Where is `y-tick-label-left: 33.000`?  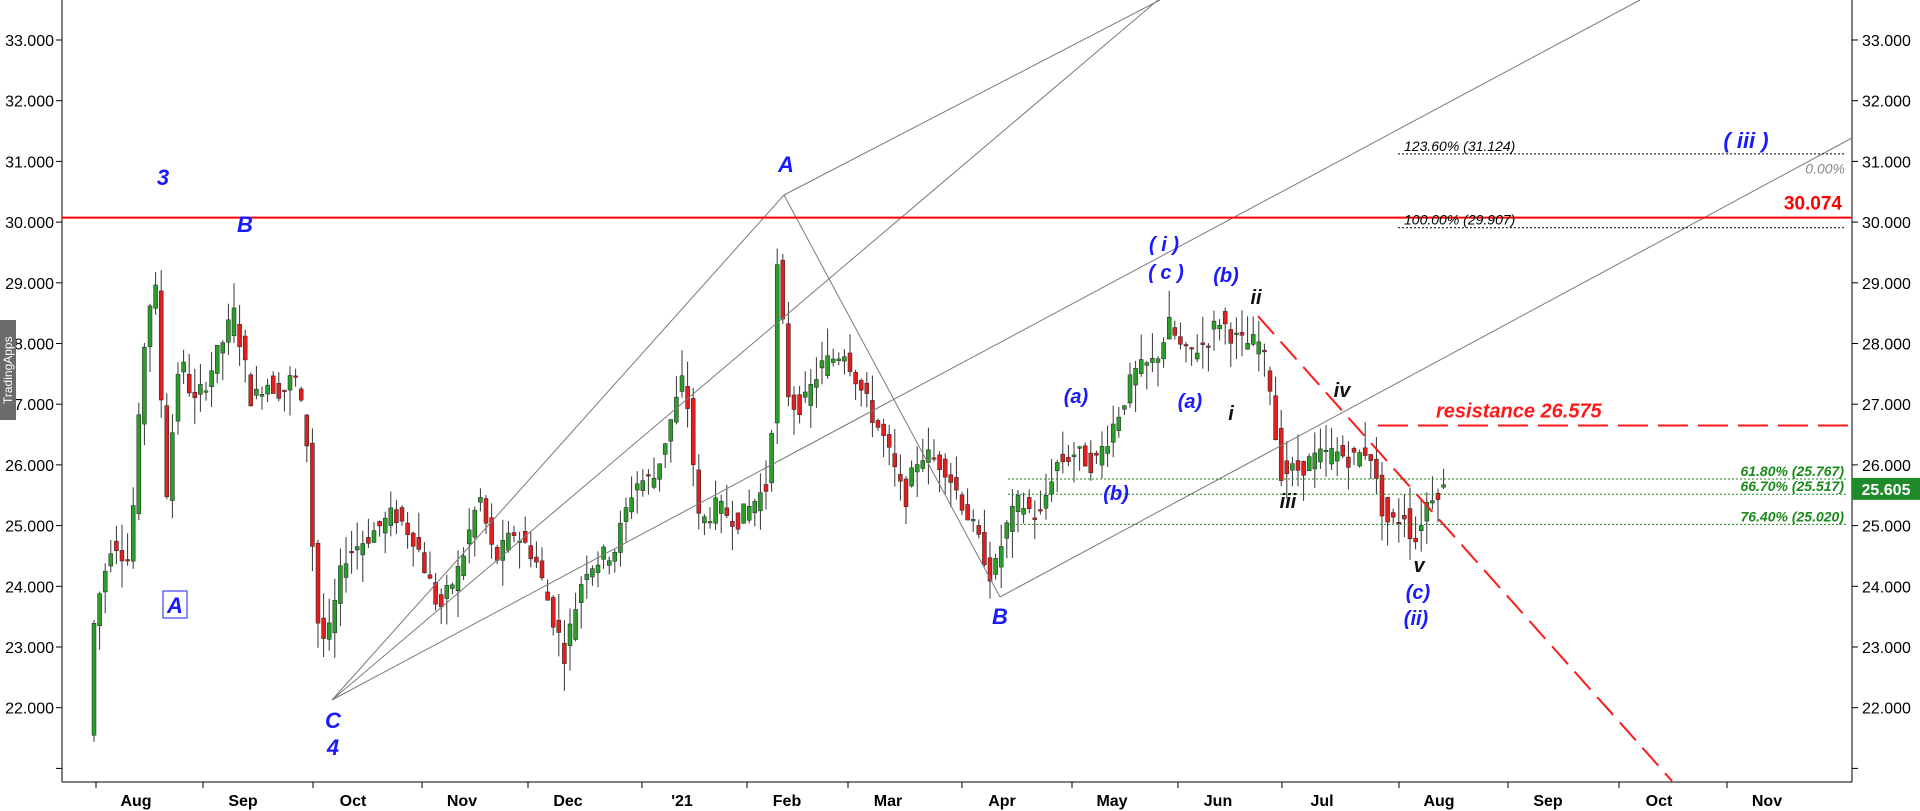 y-tick-label-left: 33.000 is located at coordinates (29, 41).